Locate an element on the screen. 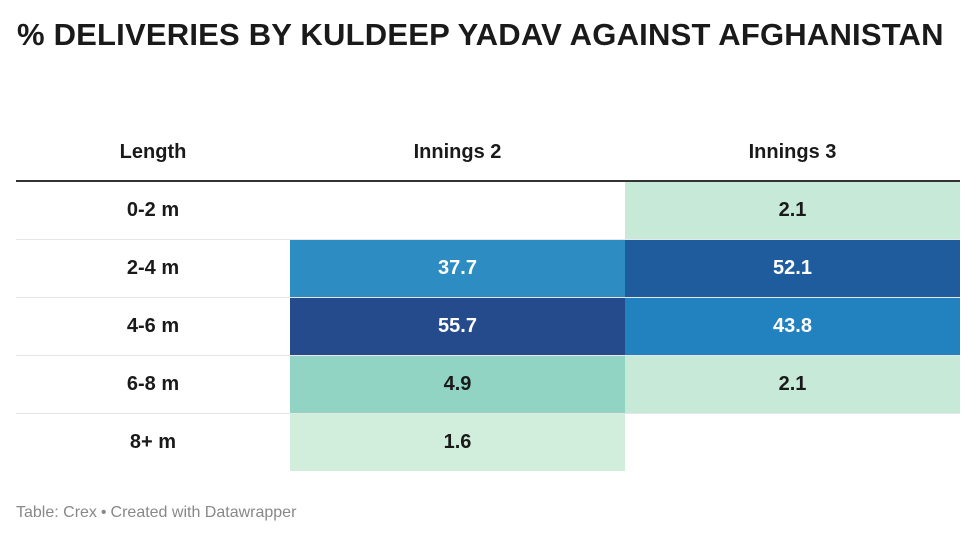 Image resolution: width=976 pixels, height=540 pixels. heatmap-cell: 55.7 is located at coordinates (457, 326).